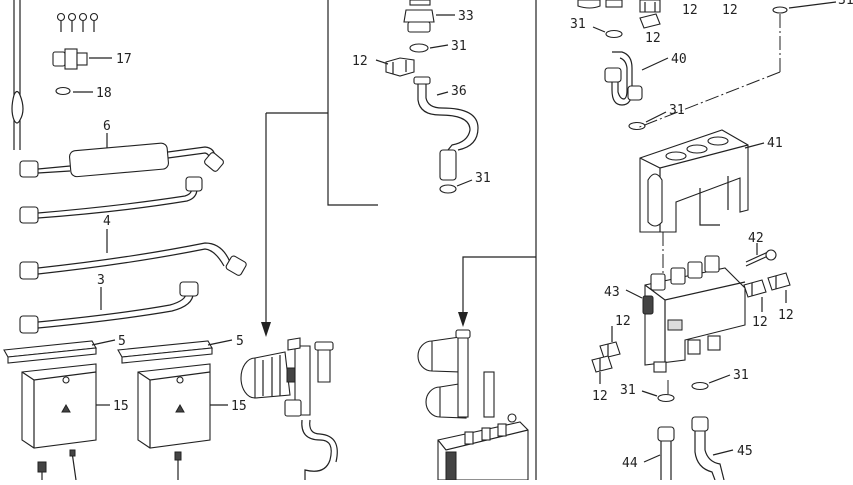 Image resolution: width=853 pixels, height=485 pixels. I want to click on pump-assembly-middle, so click(473, 405).